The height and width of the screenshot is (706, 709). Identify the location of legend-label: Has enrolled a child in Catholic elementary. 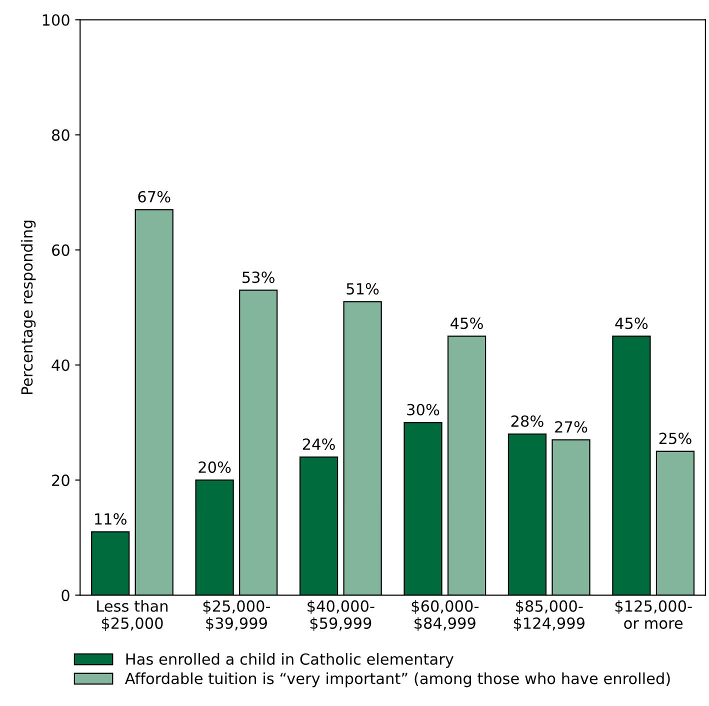
(290, 660).